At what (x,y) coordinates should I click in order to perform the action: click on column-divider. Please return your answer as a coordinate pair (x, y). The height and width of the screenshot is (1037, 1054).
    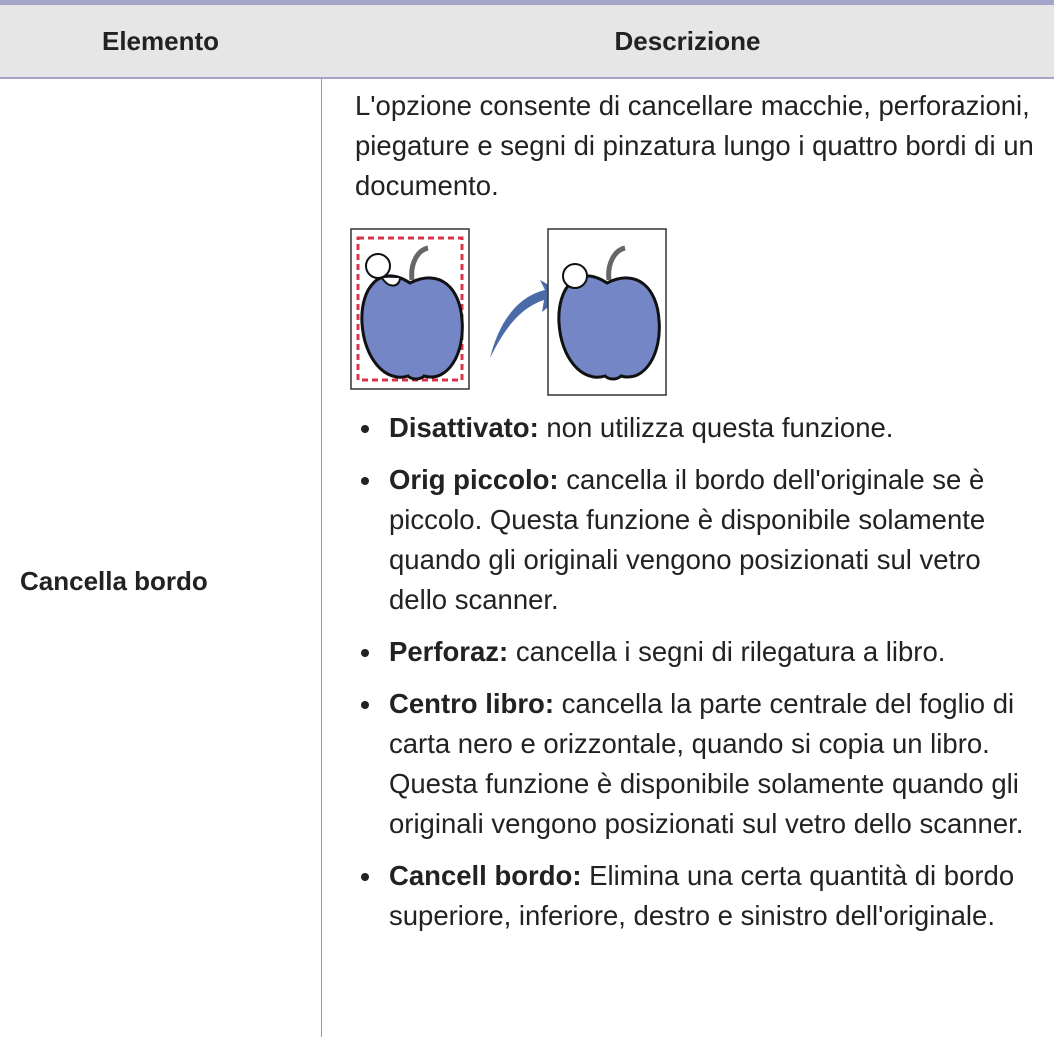
    Looking at the image, I should click on (321, 558).